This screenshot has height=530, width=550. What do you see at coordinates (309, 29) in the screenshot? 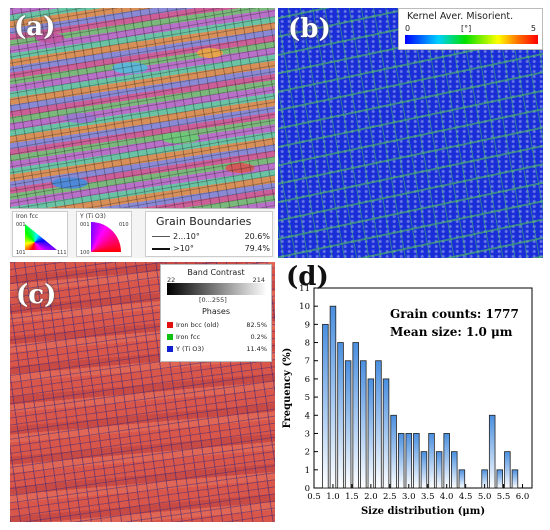
I see `panel-letter-b: (b)` at bounding box center [309, 29].